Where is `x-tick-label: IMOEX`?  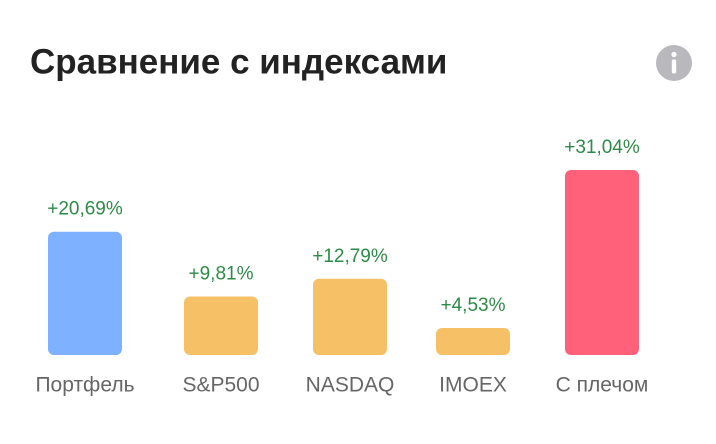
x-tick-label: IMOEX is located at coordinates (473, 385).